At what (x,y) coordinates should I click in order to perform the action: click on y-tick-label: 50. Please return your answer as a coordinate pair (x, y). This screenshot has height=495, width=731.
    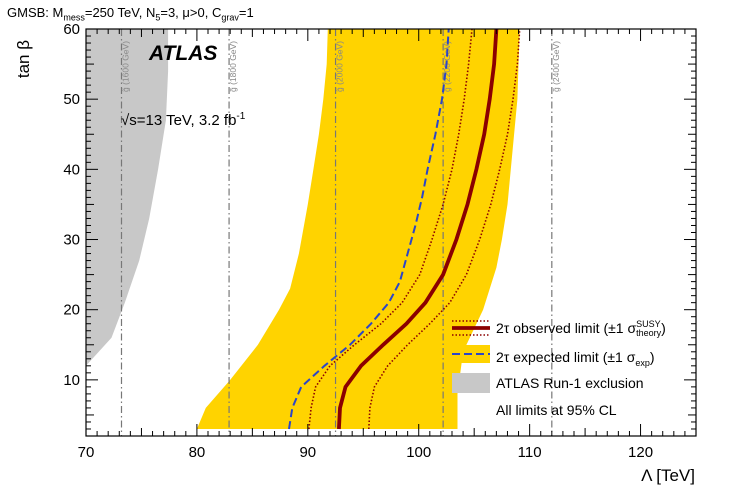
    Looking at the image, I should click on (71, 99).